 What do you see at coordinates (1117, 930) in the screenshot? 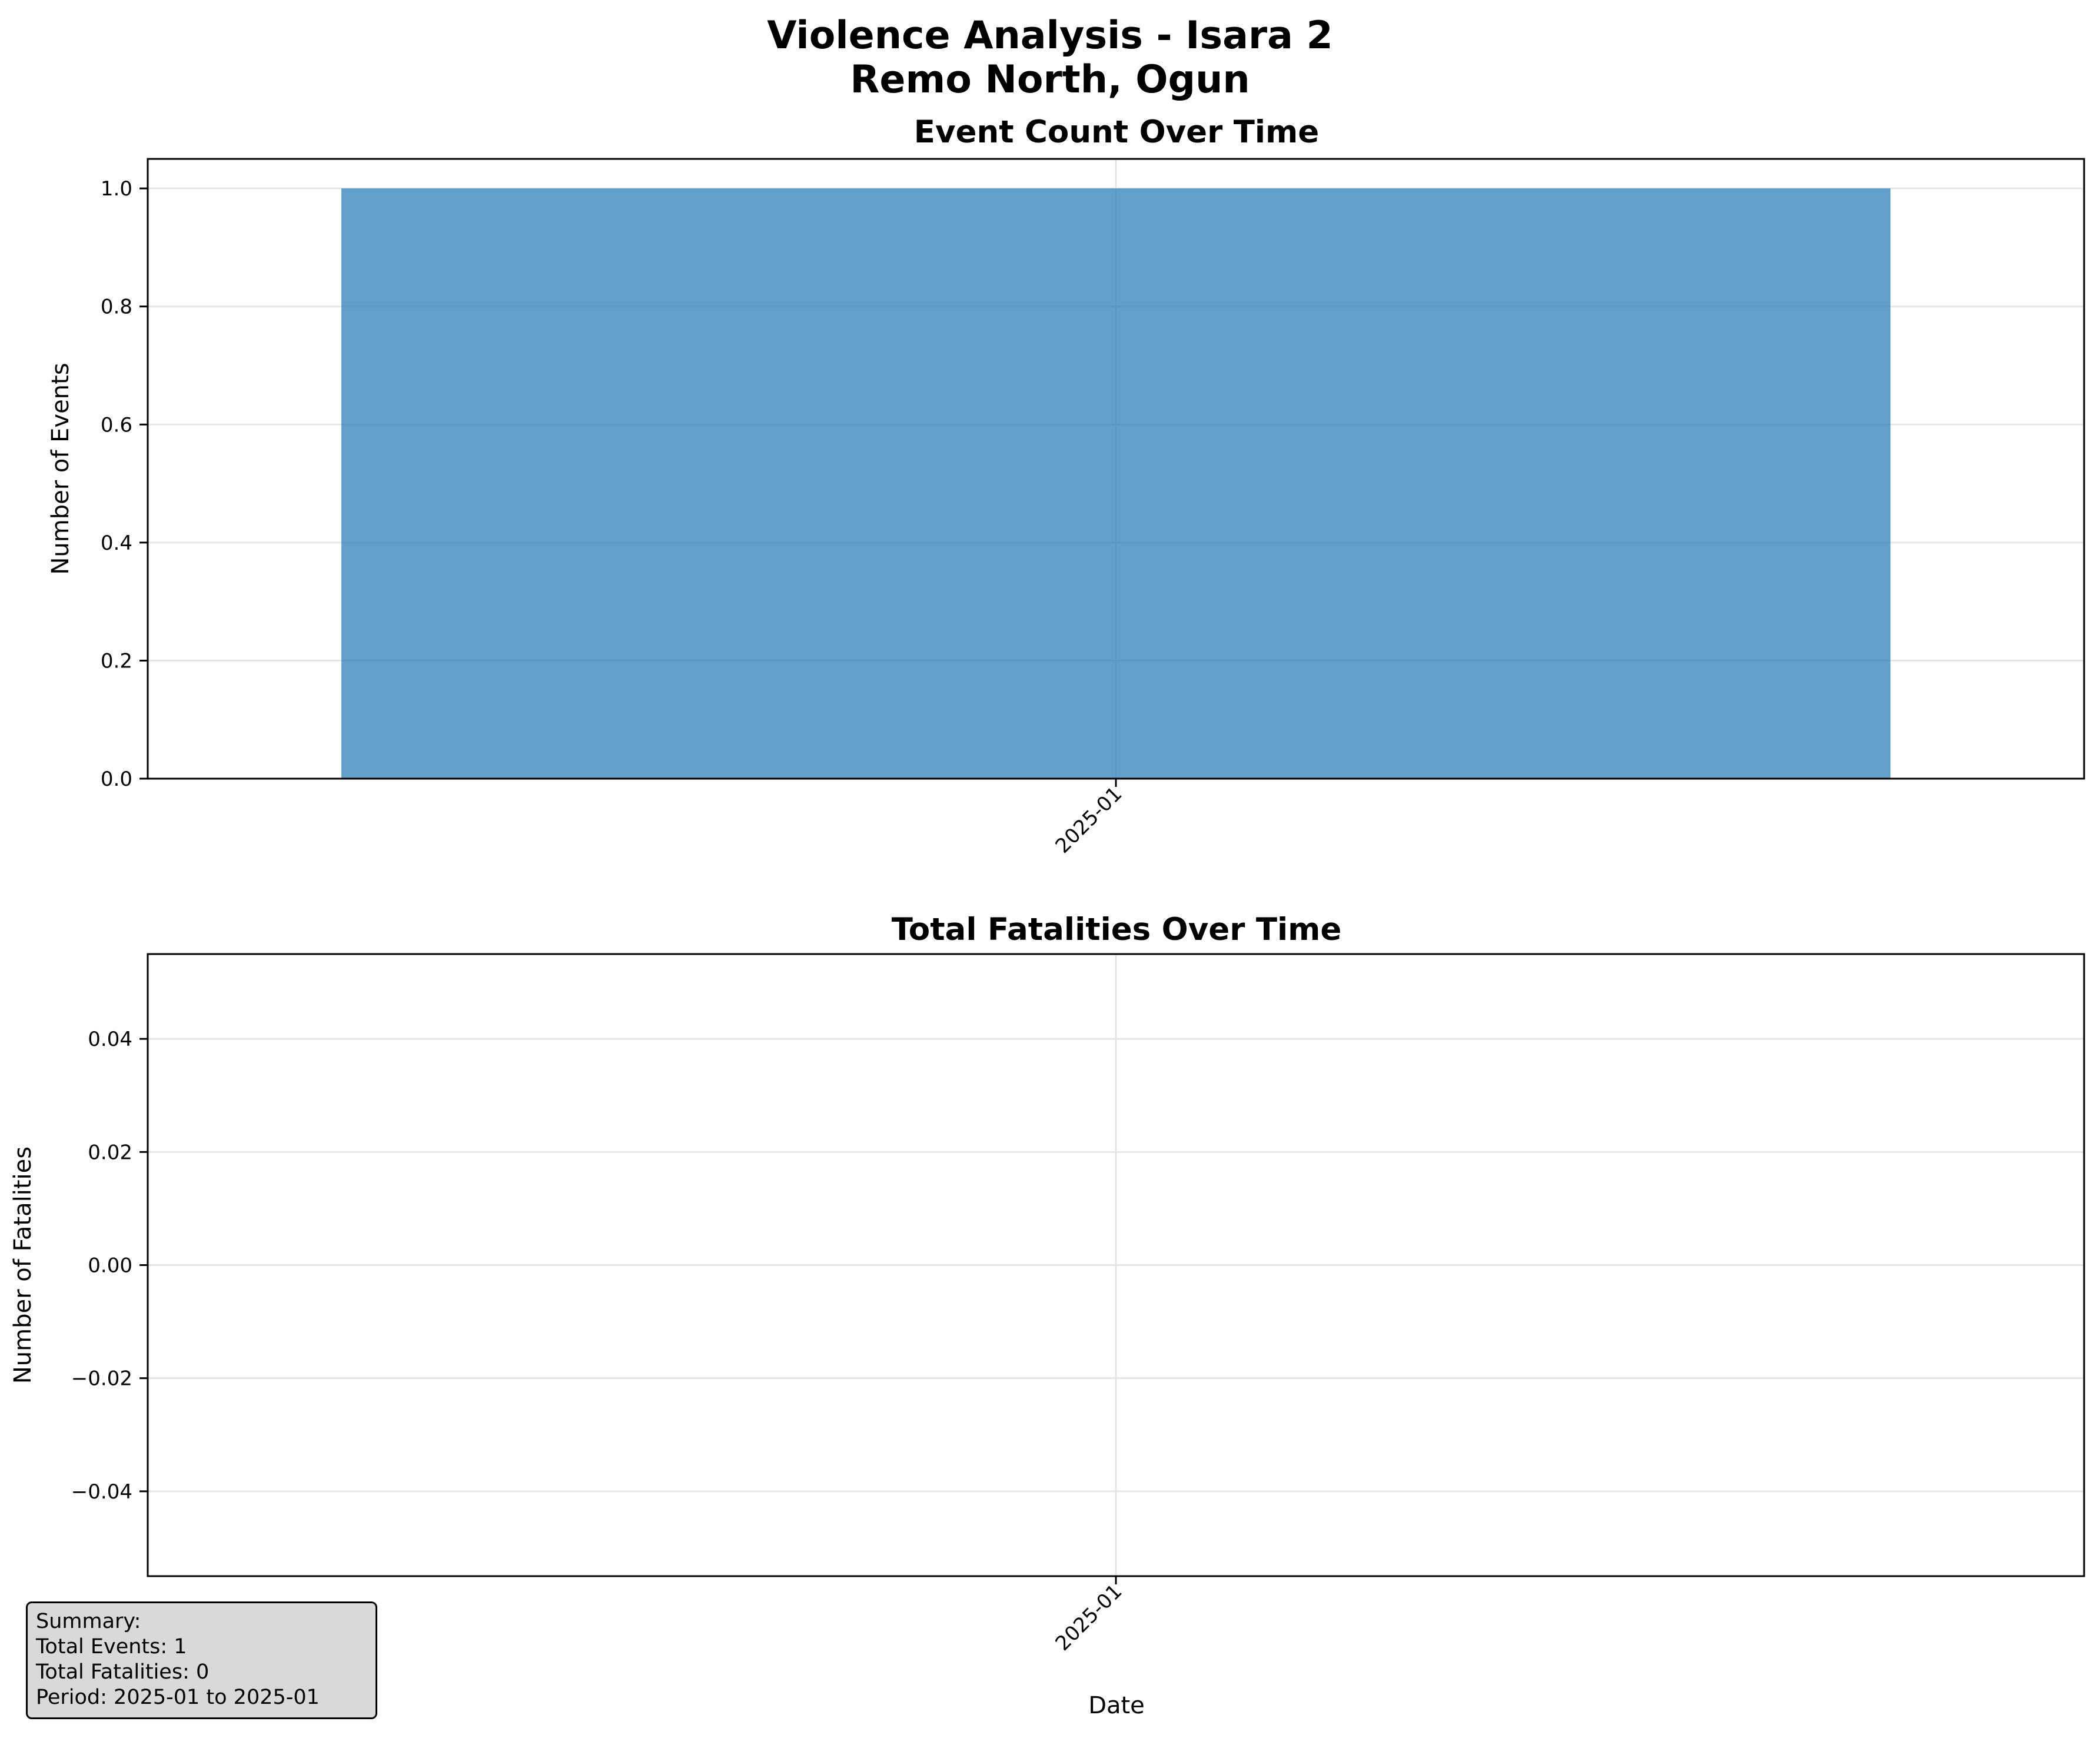
I see `chart-title: Total Fatalities Over Time` at bounding box center [1117, 930].